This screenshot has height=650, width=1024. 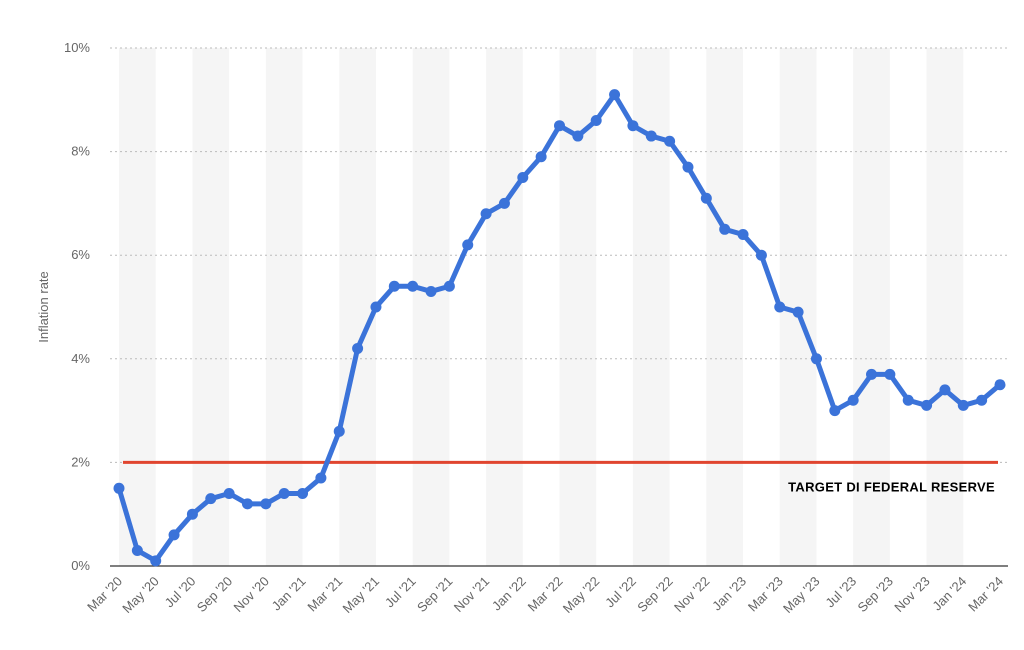 What do you see at coordinates (874, 594) in the screenshot?
I see `x-tick-label: Sep '23` at bounding box center [874, 594].